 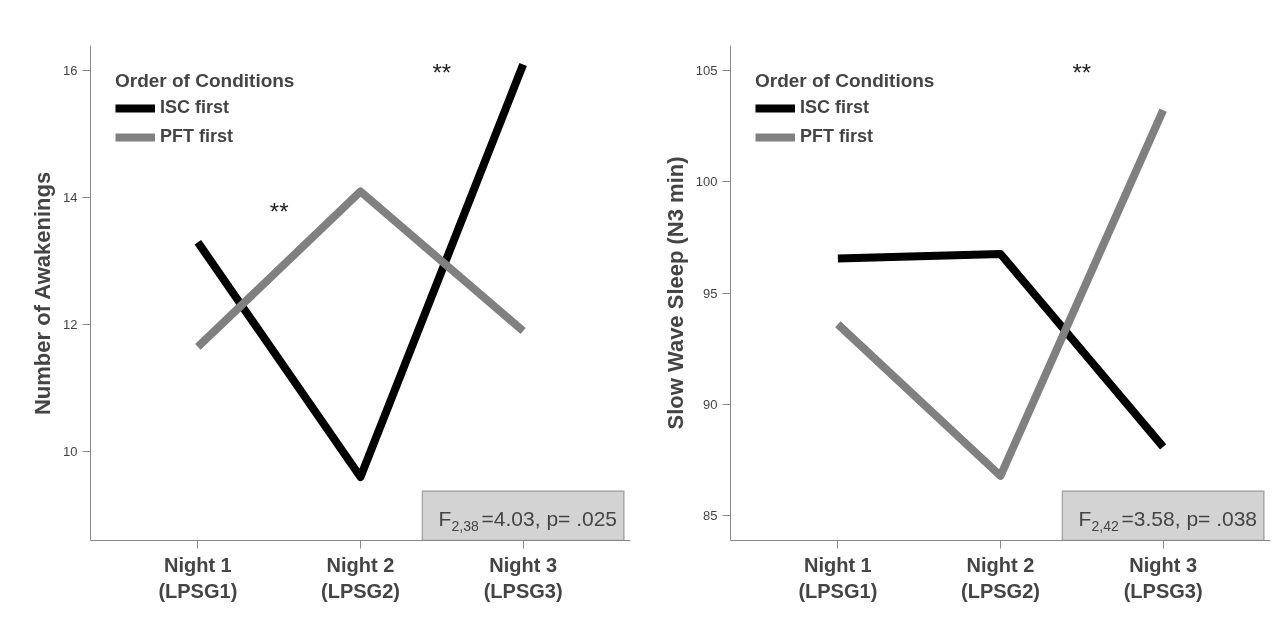 I want to click on y-tick-label: 100, so click(x=706, y=182).